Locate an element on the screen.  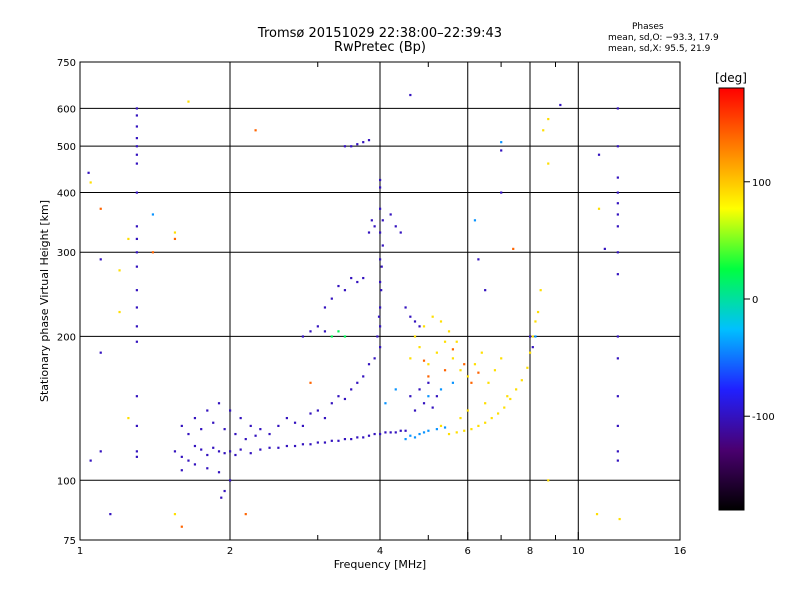
x-tick-label: 10 is located at coordinates (578, 551).